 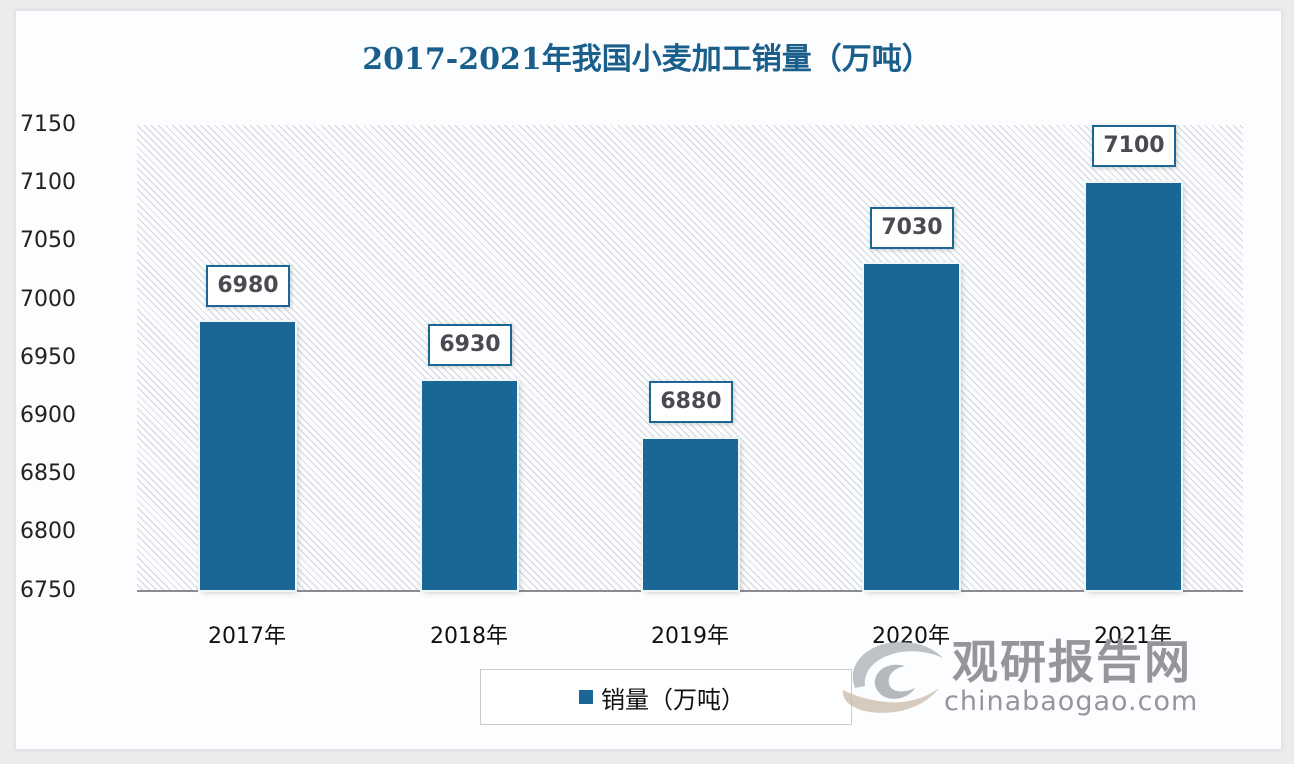 I want to click on legend-swatch-icon, so click(x=586, y=697).